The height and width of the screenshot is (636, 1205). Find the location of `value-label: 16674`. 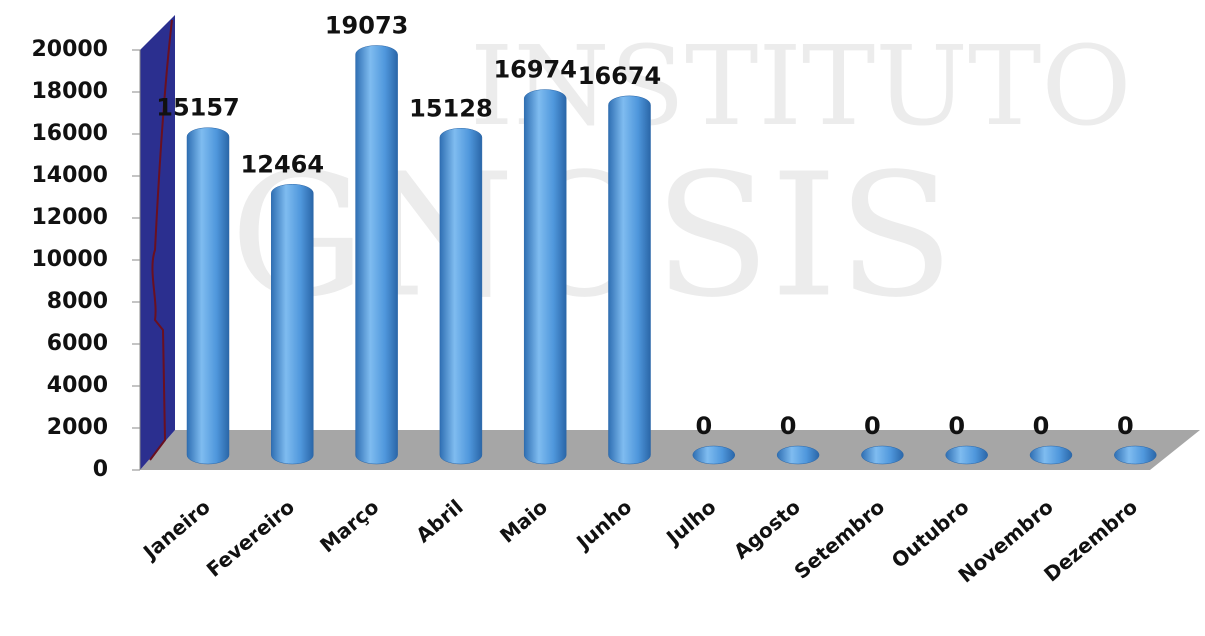

value-label: 16674 is located at coordinates (620, 76).